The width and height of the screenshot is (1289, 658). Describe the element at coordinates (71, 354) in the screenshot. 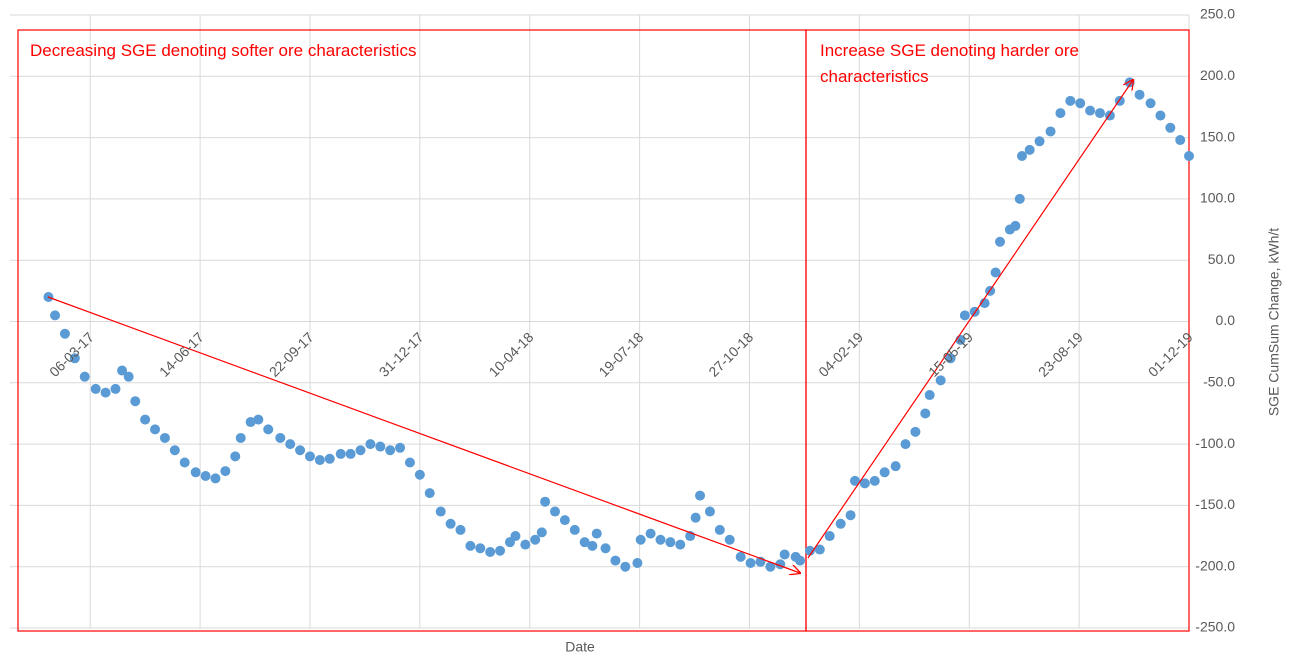

I see `x-tick-label: 06-03-17` at that location.